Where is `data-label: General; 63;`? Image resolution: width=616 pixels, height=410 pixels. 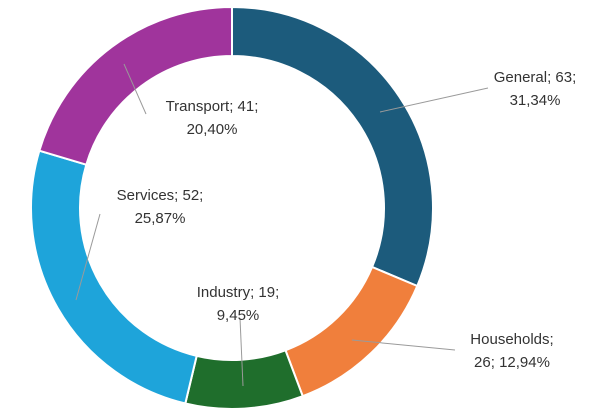 data-label: General; 63; is located at coordinates (535, 77).